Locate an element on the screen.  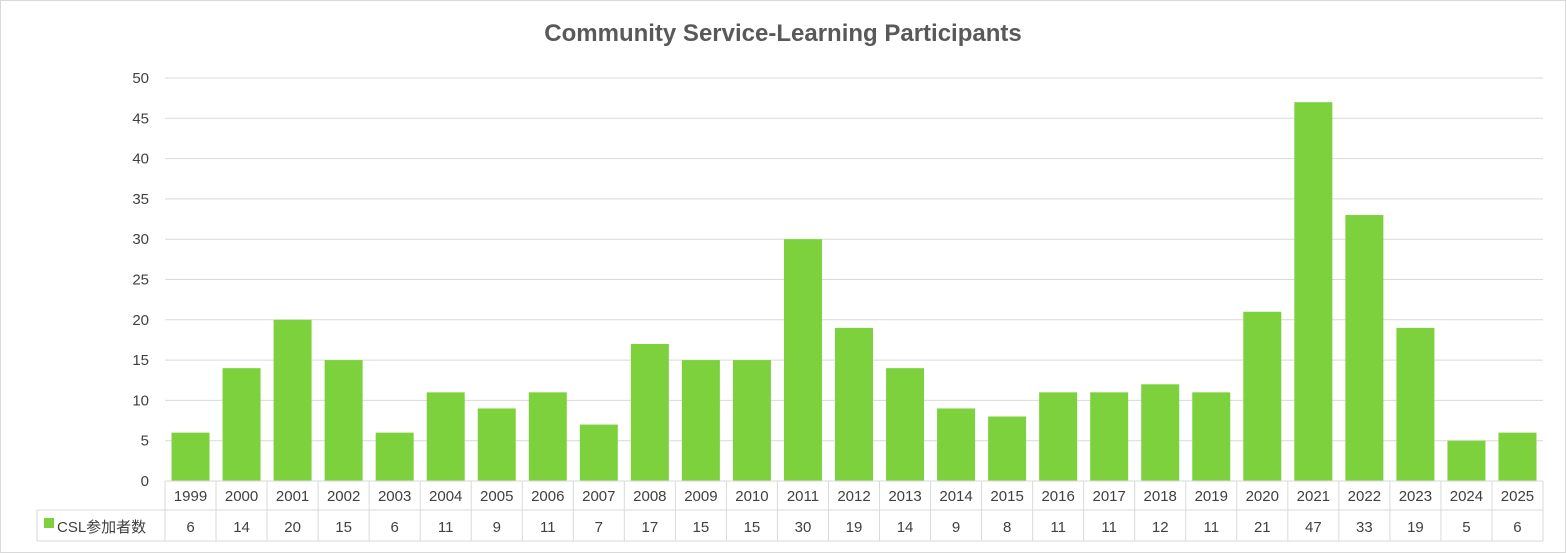
x-tick-label: 2024 is located at coordinates (1466, 496).